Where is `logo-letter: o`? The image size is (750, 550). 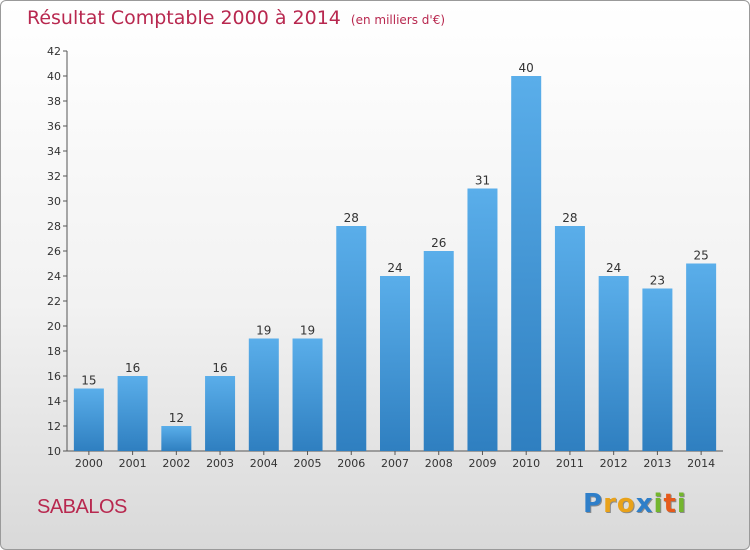
logo-letter: o is located at coordinates (626, 504).